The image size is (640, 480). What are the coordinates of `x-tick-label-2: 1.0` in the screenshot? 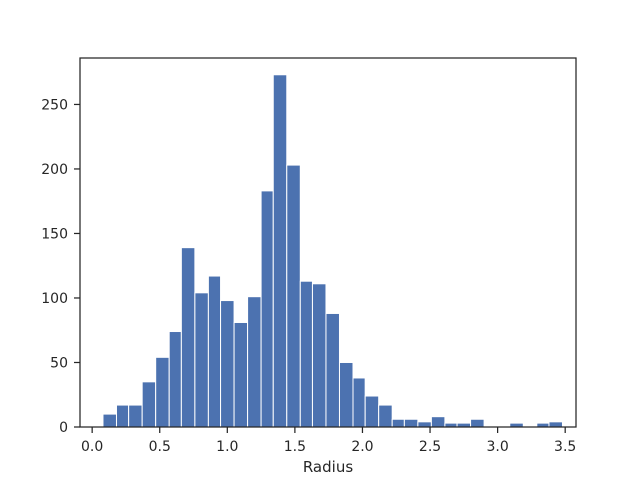 It's located at (227, 447).